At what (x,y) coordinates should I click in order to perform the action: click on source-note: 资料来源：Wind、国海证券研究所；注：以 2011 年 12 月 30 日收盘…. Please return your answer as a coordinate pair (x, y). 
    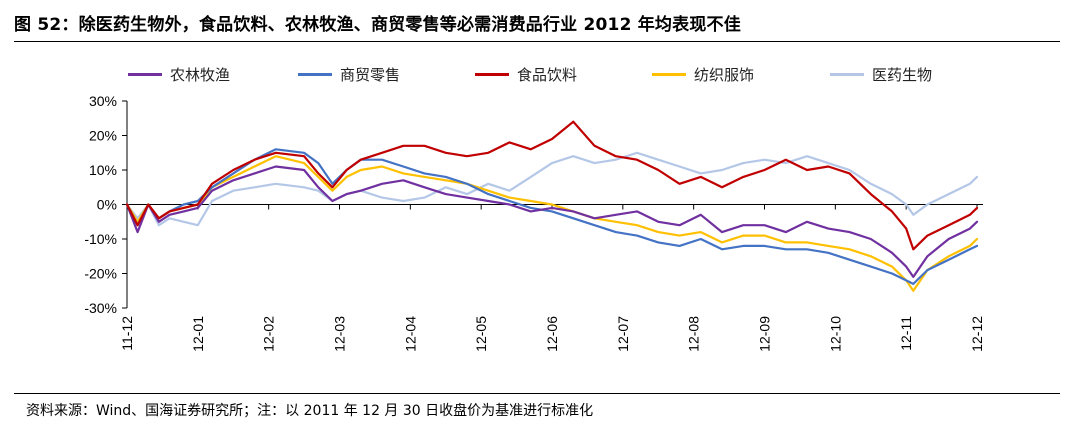
    Looking at the image, I should click on (310, 411).